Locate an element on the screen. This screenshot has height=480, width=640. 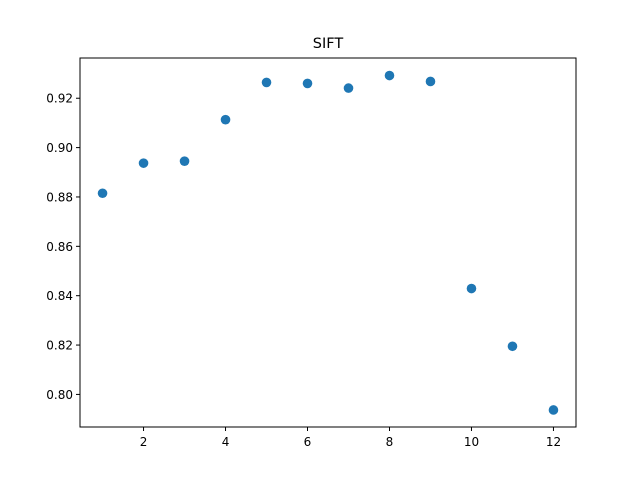
y-tick-label: 0.90 is located at coordinates (59, 148).